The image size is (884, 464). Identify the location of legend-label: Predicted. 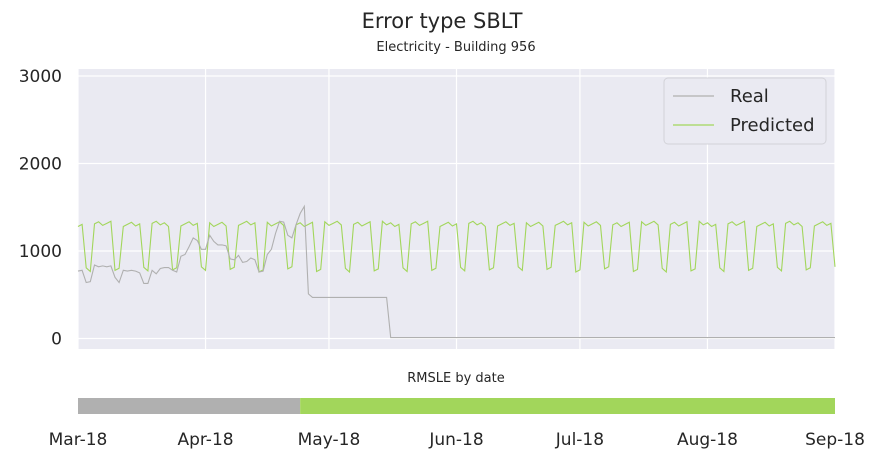
(772, 125).